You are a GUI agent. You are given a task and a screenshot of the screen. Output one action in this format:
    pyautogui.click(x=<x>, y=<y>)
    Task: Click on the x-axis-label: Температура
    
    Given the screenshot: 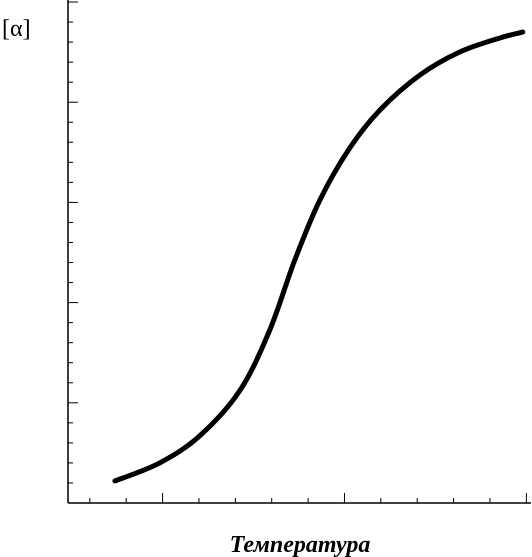 What is the action you would take?
    pyautogui.click(x=300, y=544)
    